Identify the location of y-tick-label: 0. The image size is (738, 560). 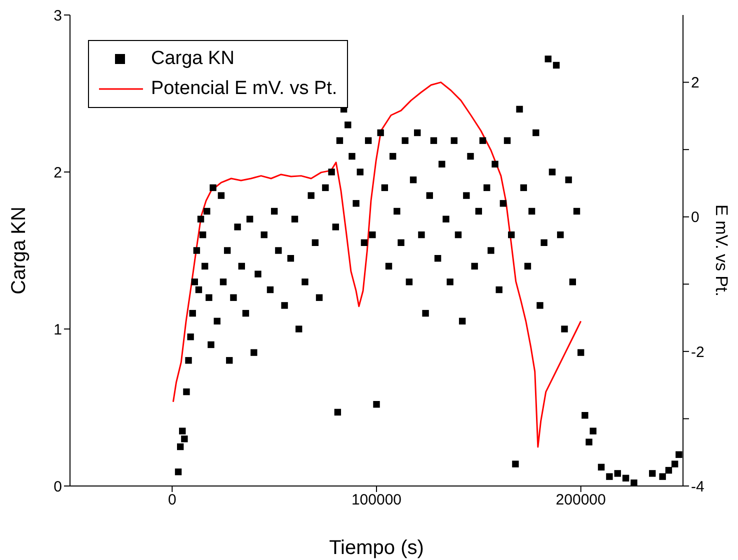
(58, 487).